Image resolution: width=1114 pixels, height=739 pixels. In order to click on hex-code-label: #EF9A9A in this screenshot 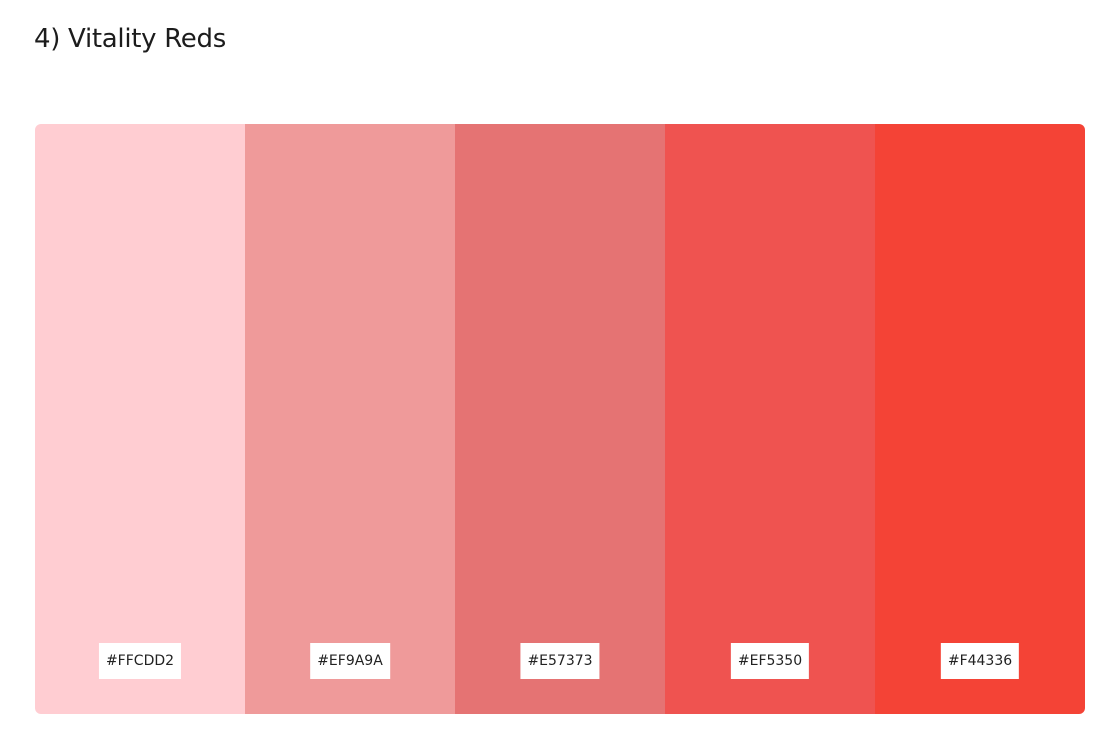, I will do `click(350, 661)`.